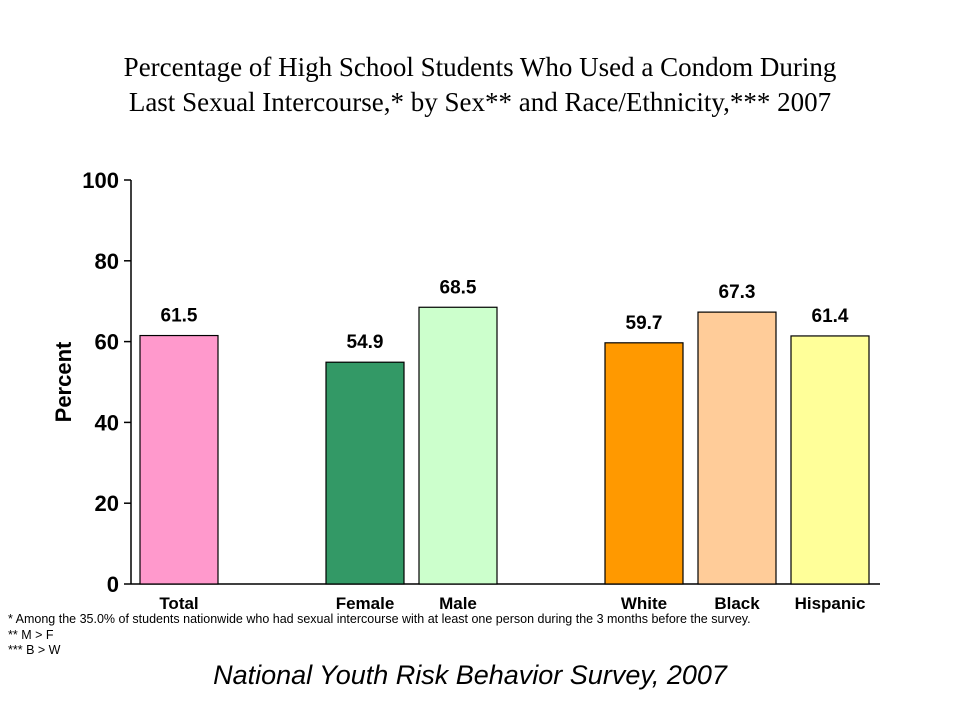  I want to click on y-tick-label: 20, so click(107, 503).